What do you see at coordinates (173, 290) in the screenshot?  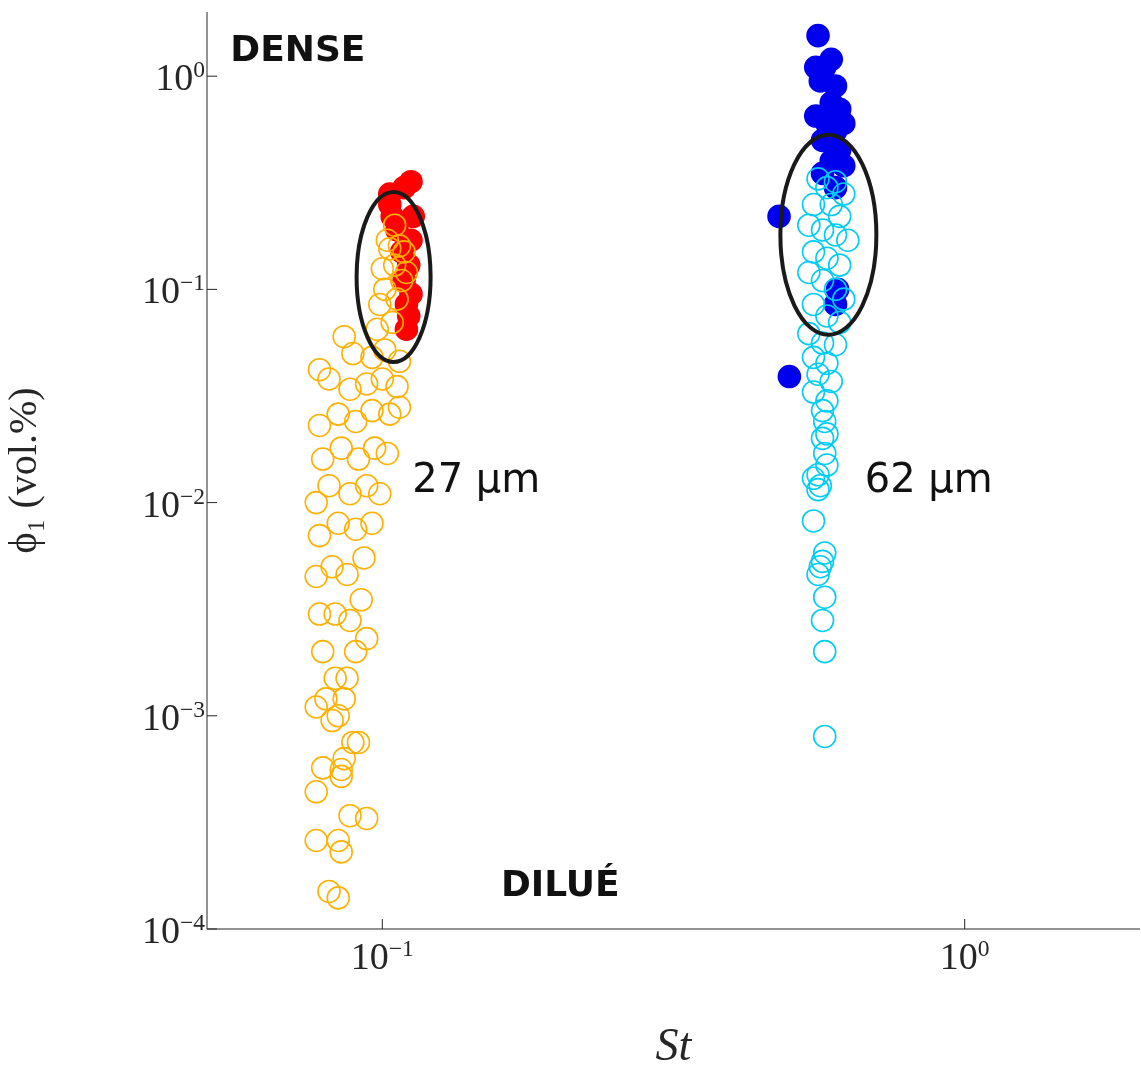 I see `y-tick-label: 10$^{−1}$` at bounding box center [173, 290].